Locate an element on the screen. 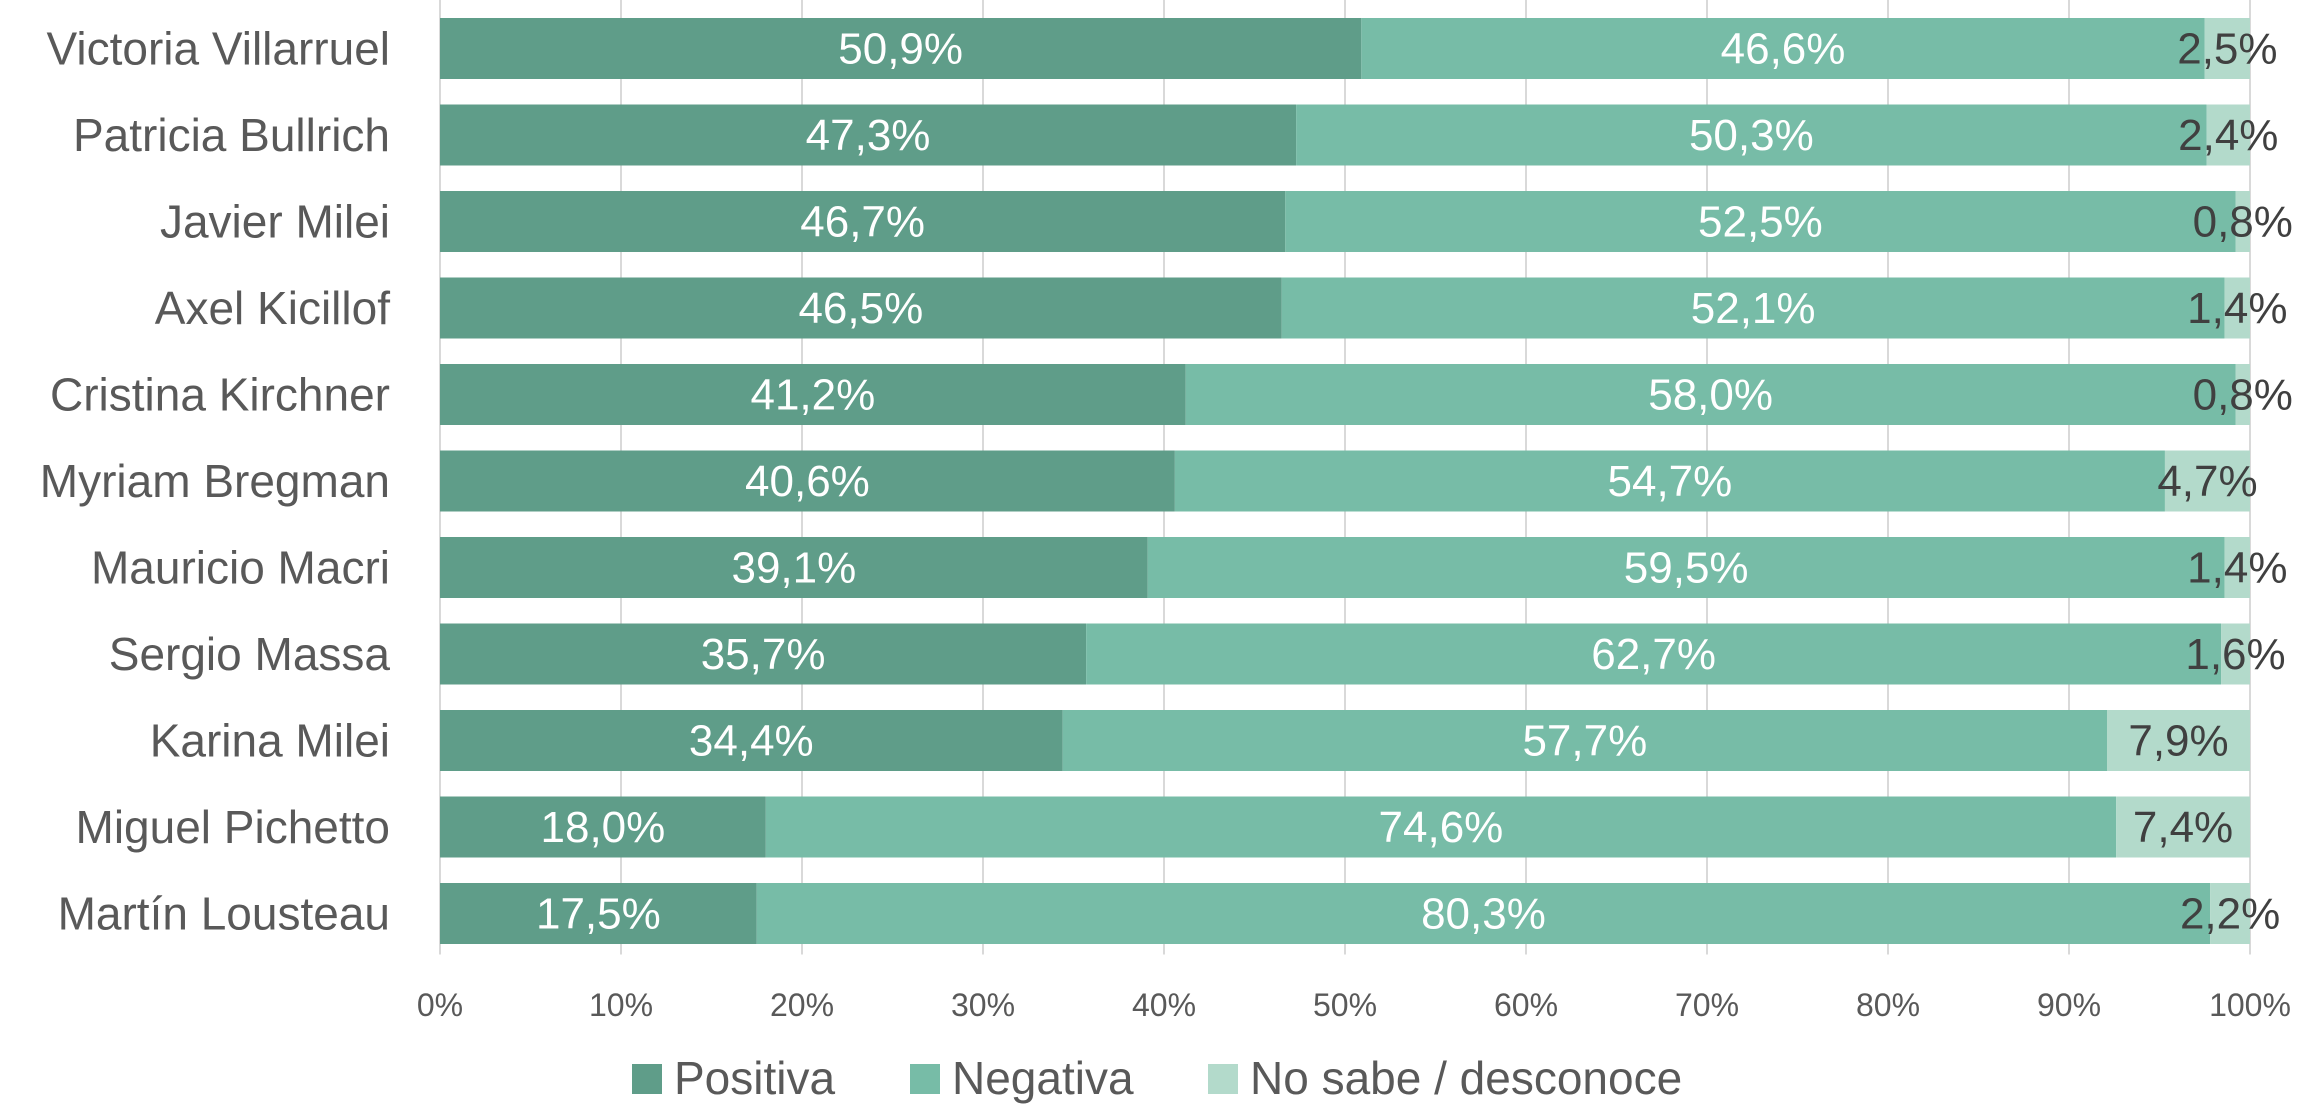 The image size is (2300, 1104). x-tick-label: 70% is located at coordinates (1707, 1005).